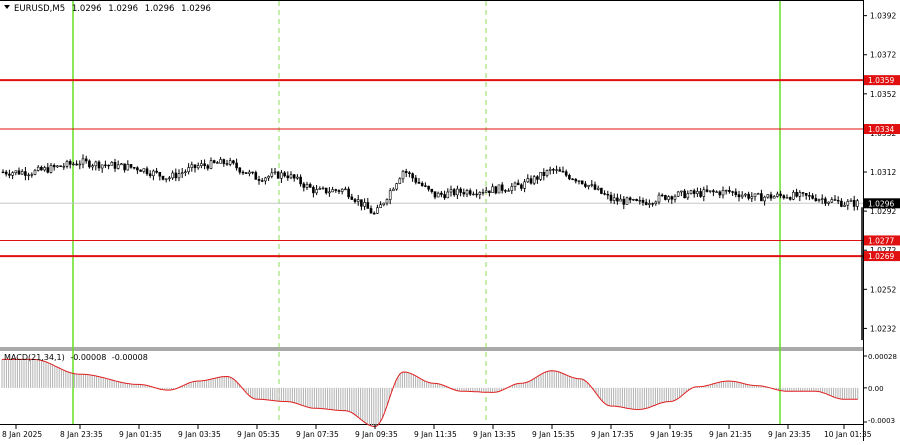  What do you see at coordinates (160, 9) in the screenshot?
I see `ohlc-low: 1.0296` at bounding box center [160, 9].